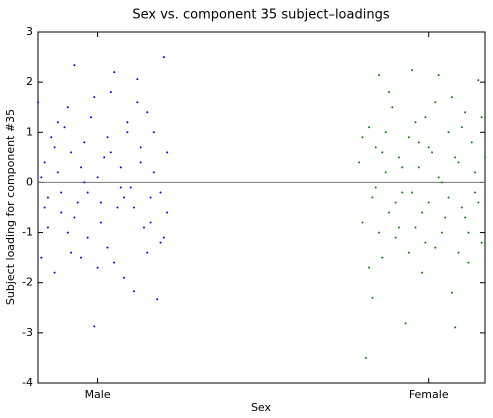 This screenshot has height=418, width=493. I want to click on y-tick-label: -3, so click(27, 332).